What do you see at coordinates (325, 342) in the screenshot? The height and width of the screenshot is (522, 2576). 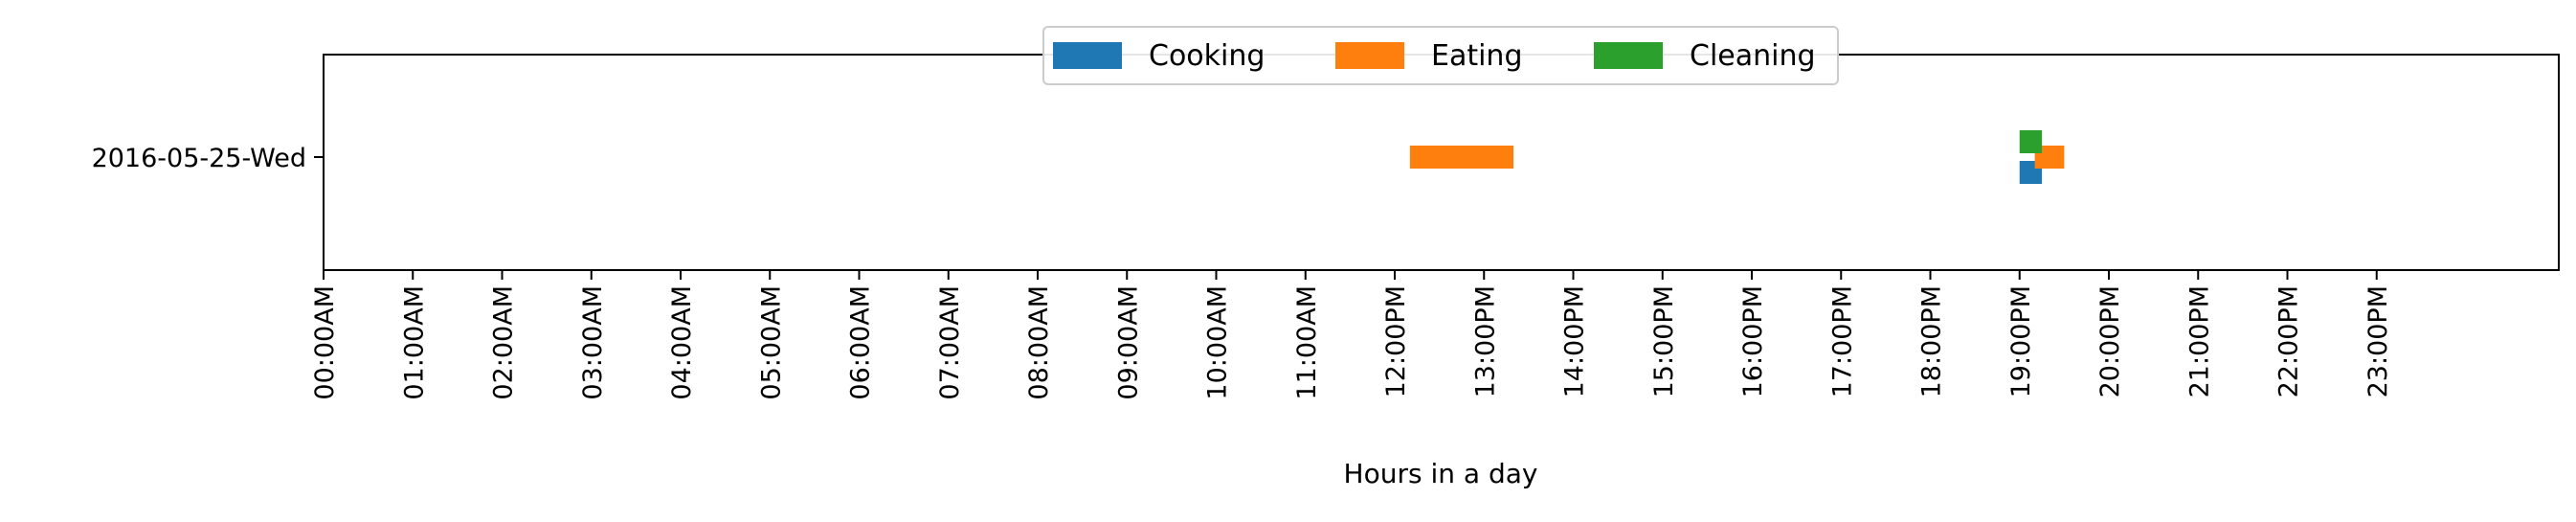 I see `x-tick-label: 00:00AM` at bounding box center [325, 342].